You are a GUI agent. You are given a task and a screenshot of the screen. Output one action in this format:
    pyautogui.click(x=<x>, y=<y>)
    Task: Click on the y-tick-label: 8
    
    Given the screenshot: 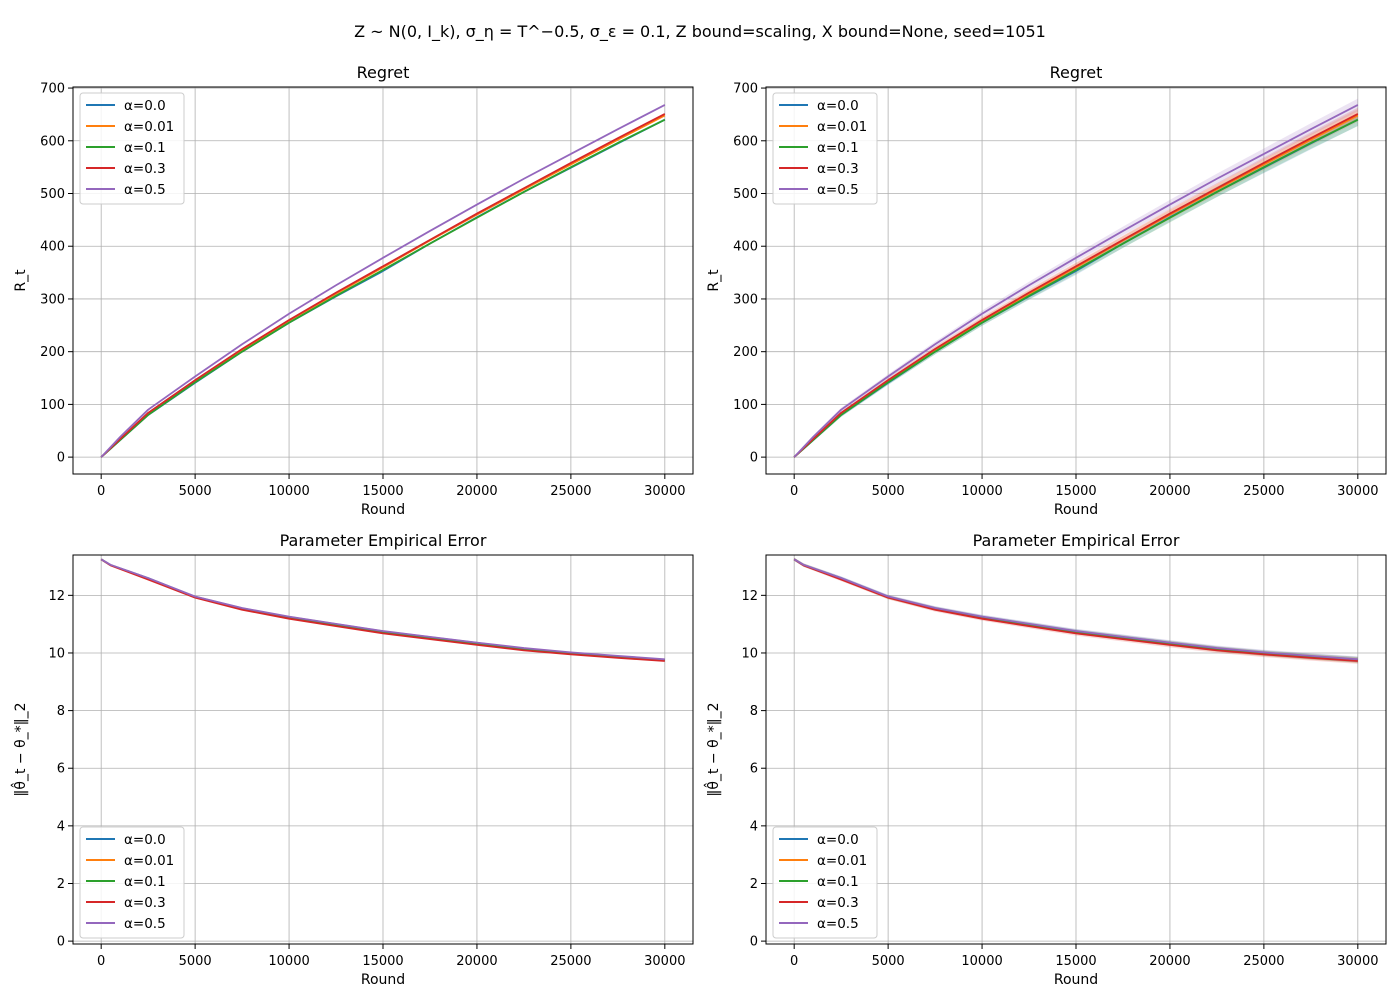 What is the action you would take?
    pyautogui.click(x=61, y=711)
    